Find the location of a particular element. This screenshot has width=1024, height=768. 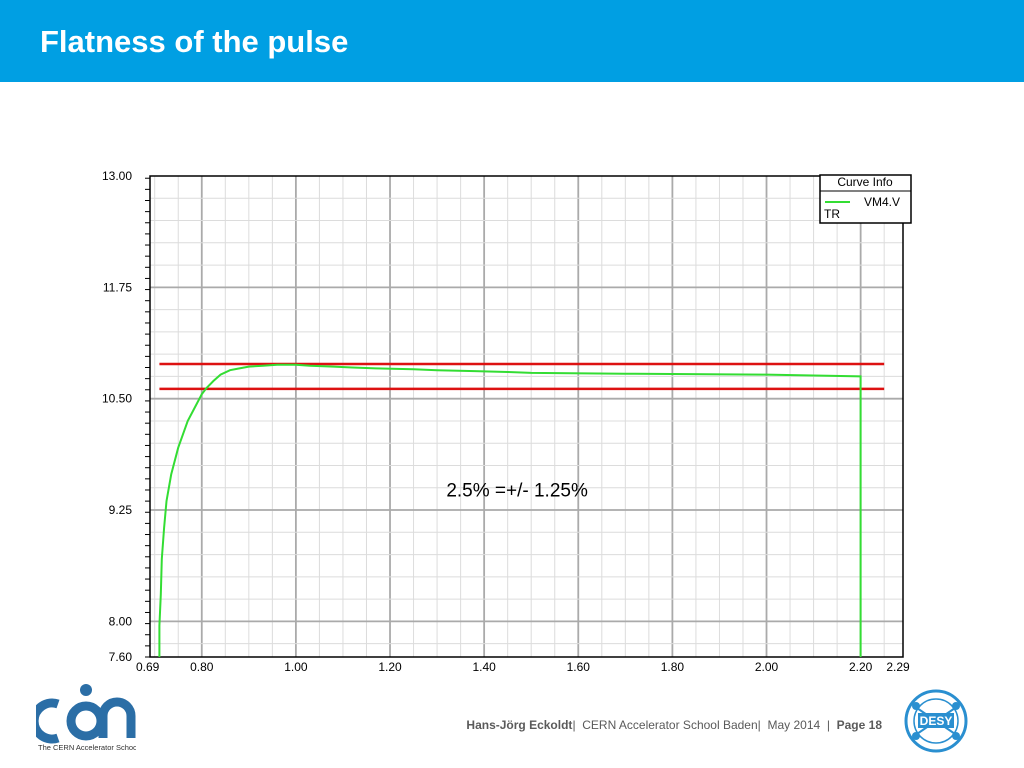

cas-logo-dot is located at coordinates (86, 690).